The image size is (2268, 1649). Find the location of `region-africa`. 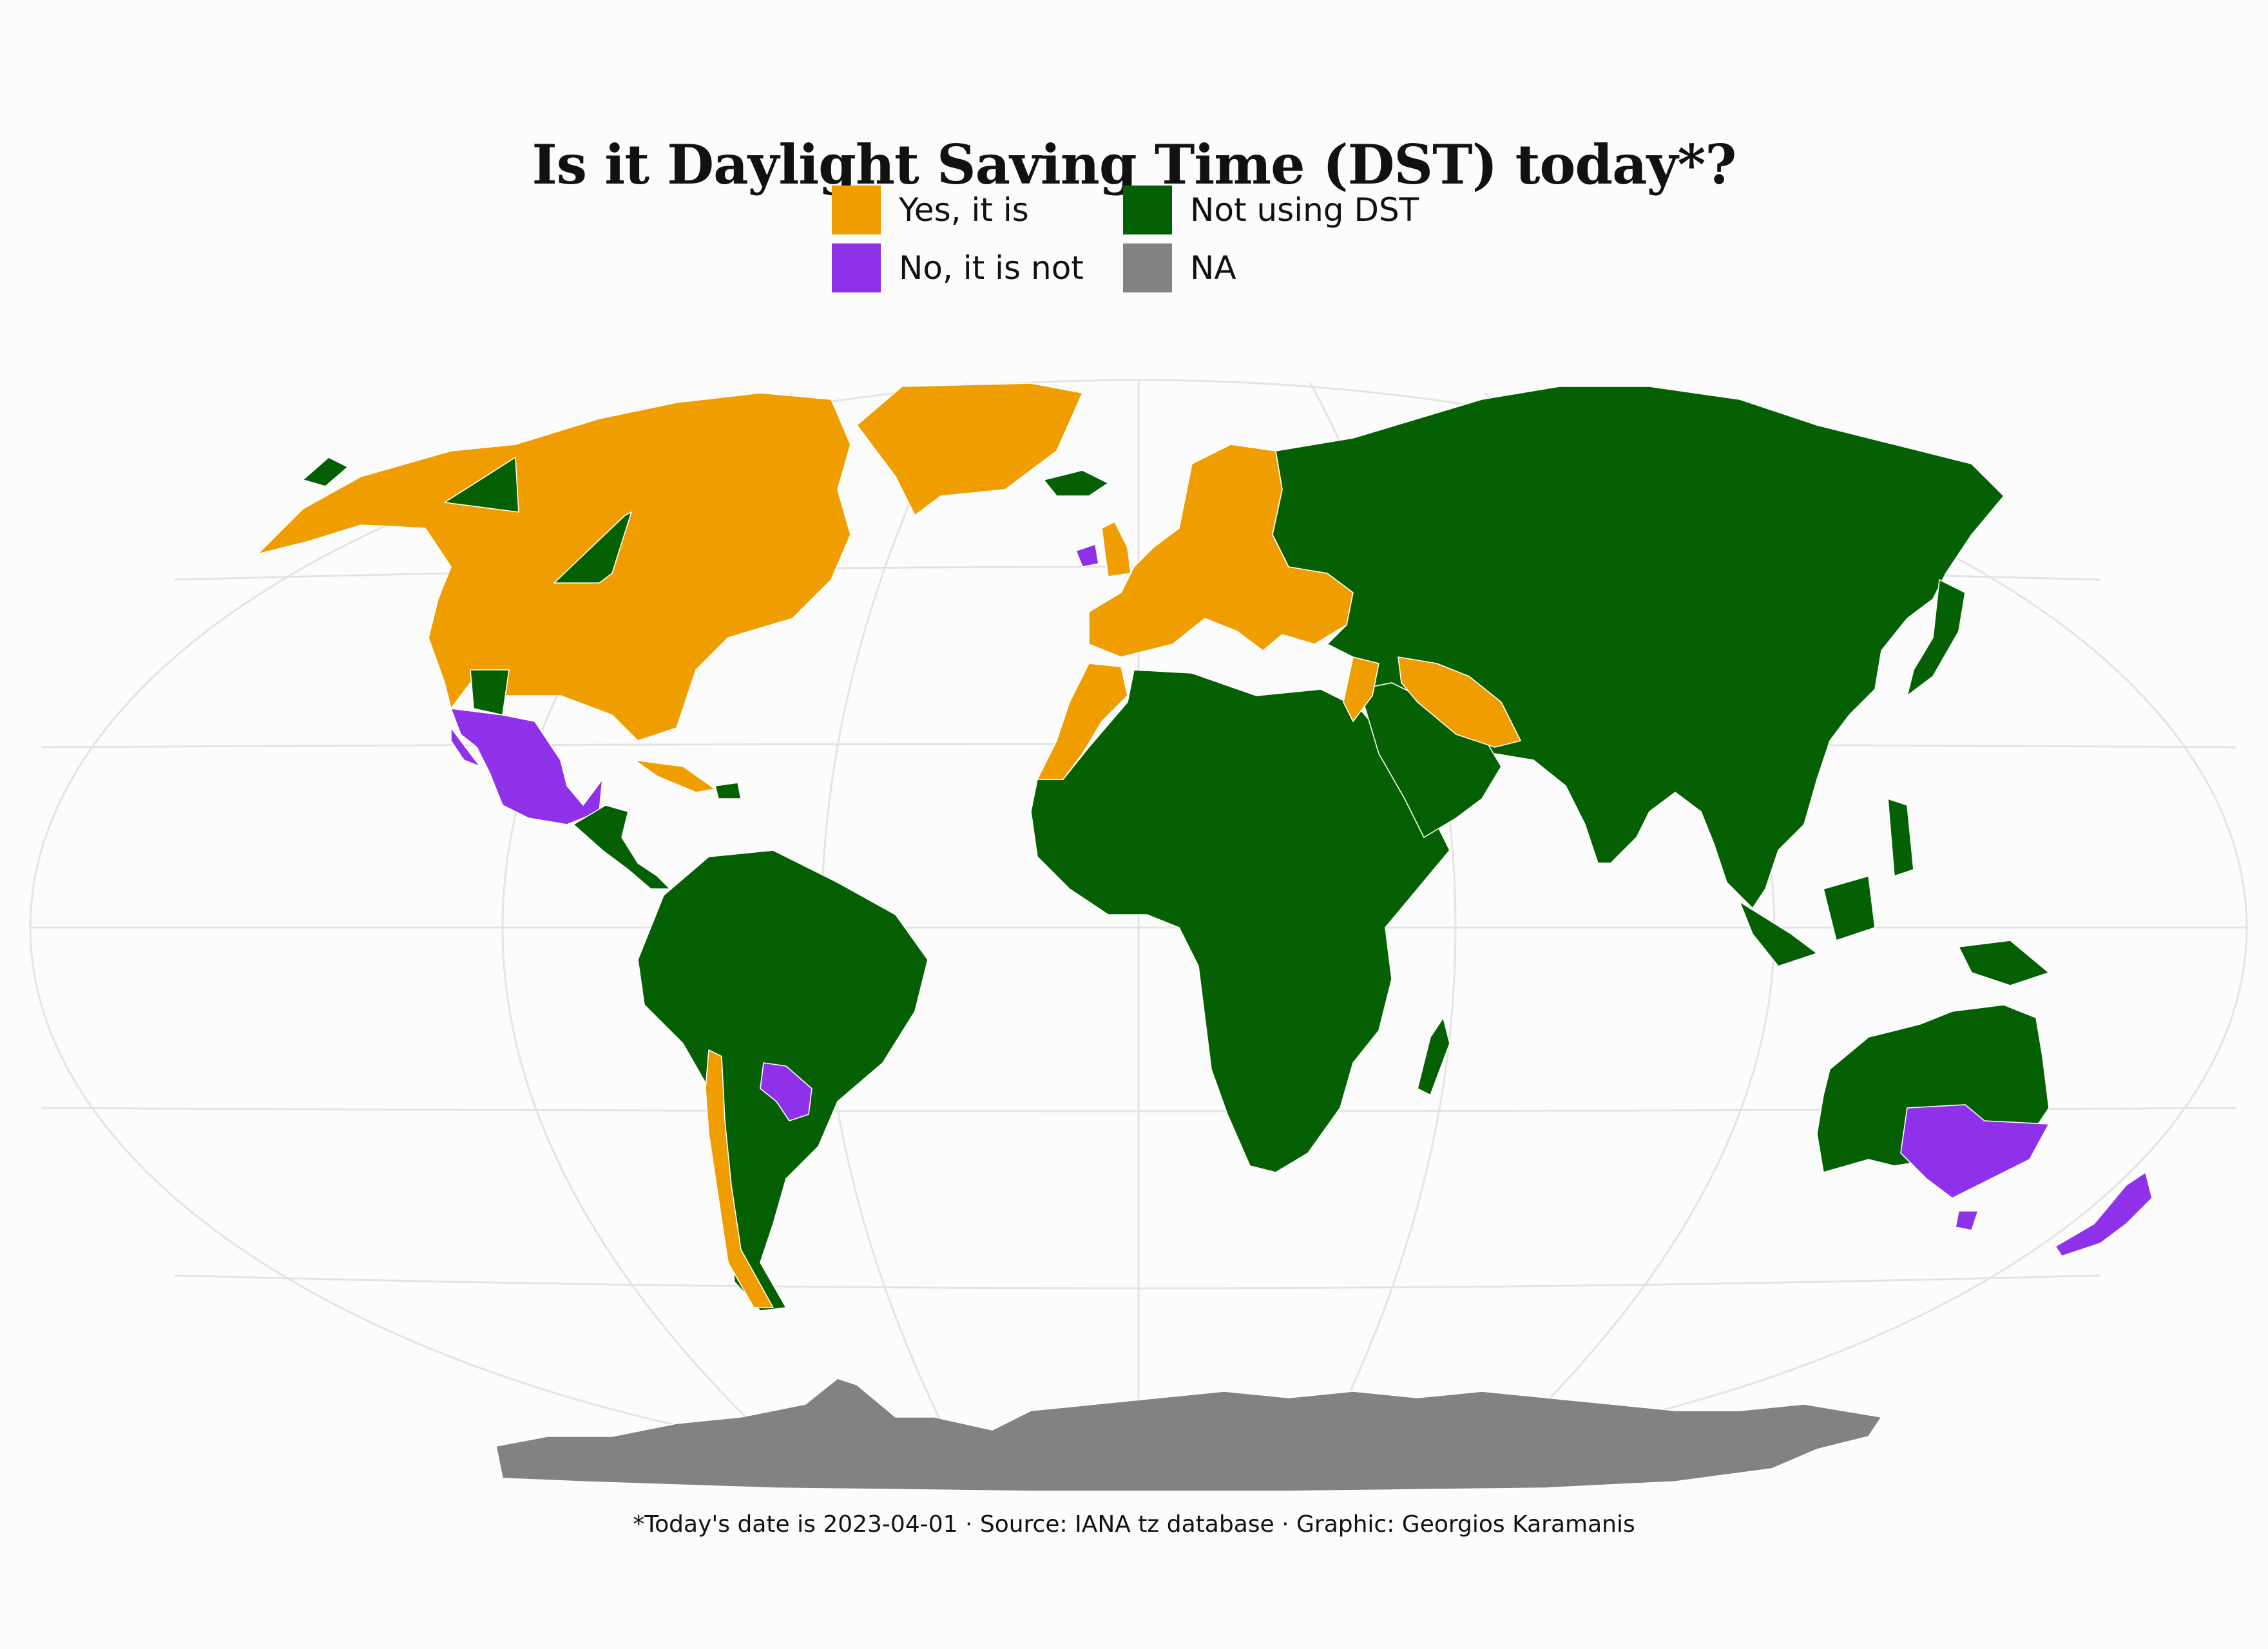

region-africa is located at coordinates (1240, 921).